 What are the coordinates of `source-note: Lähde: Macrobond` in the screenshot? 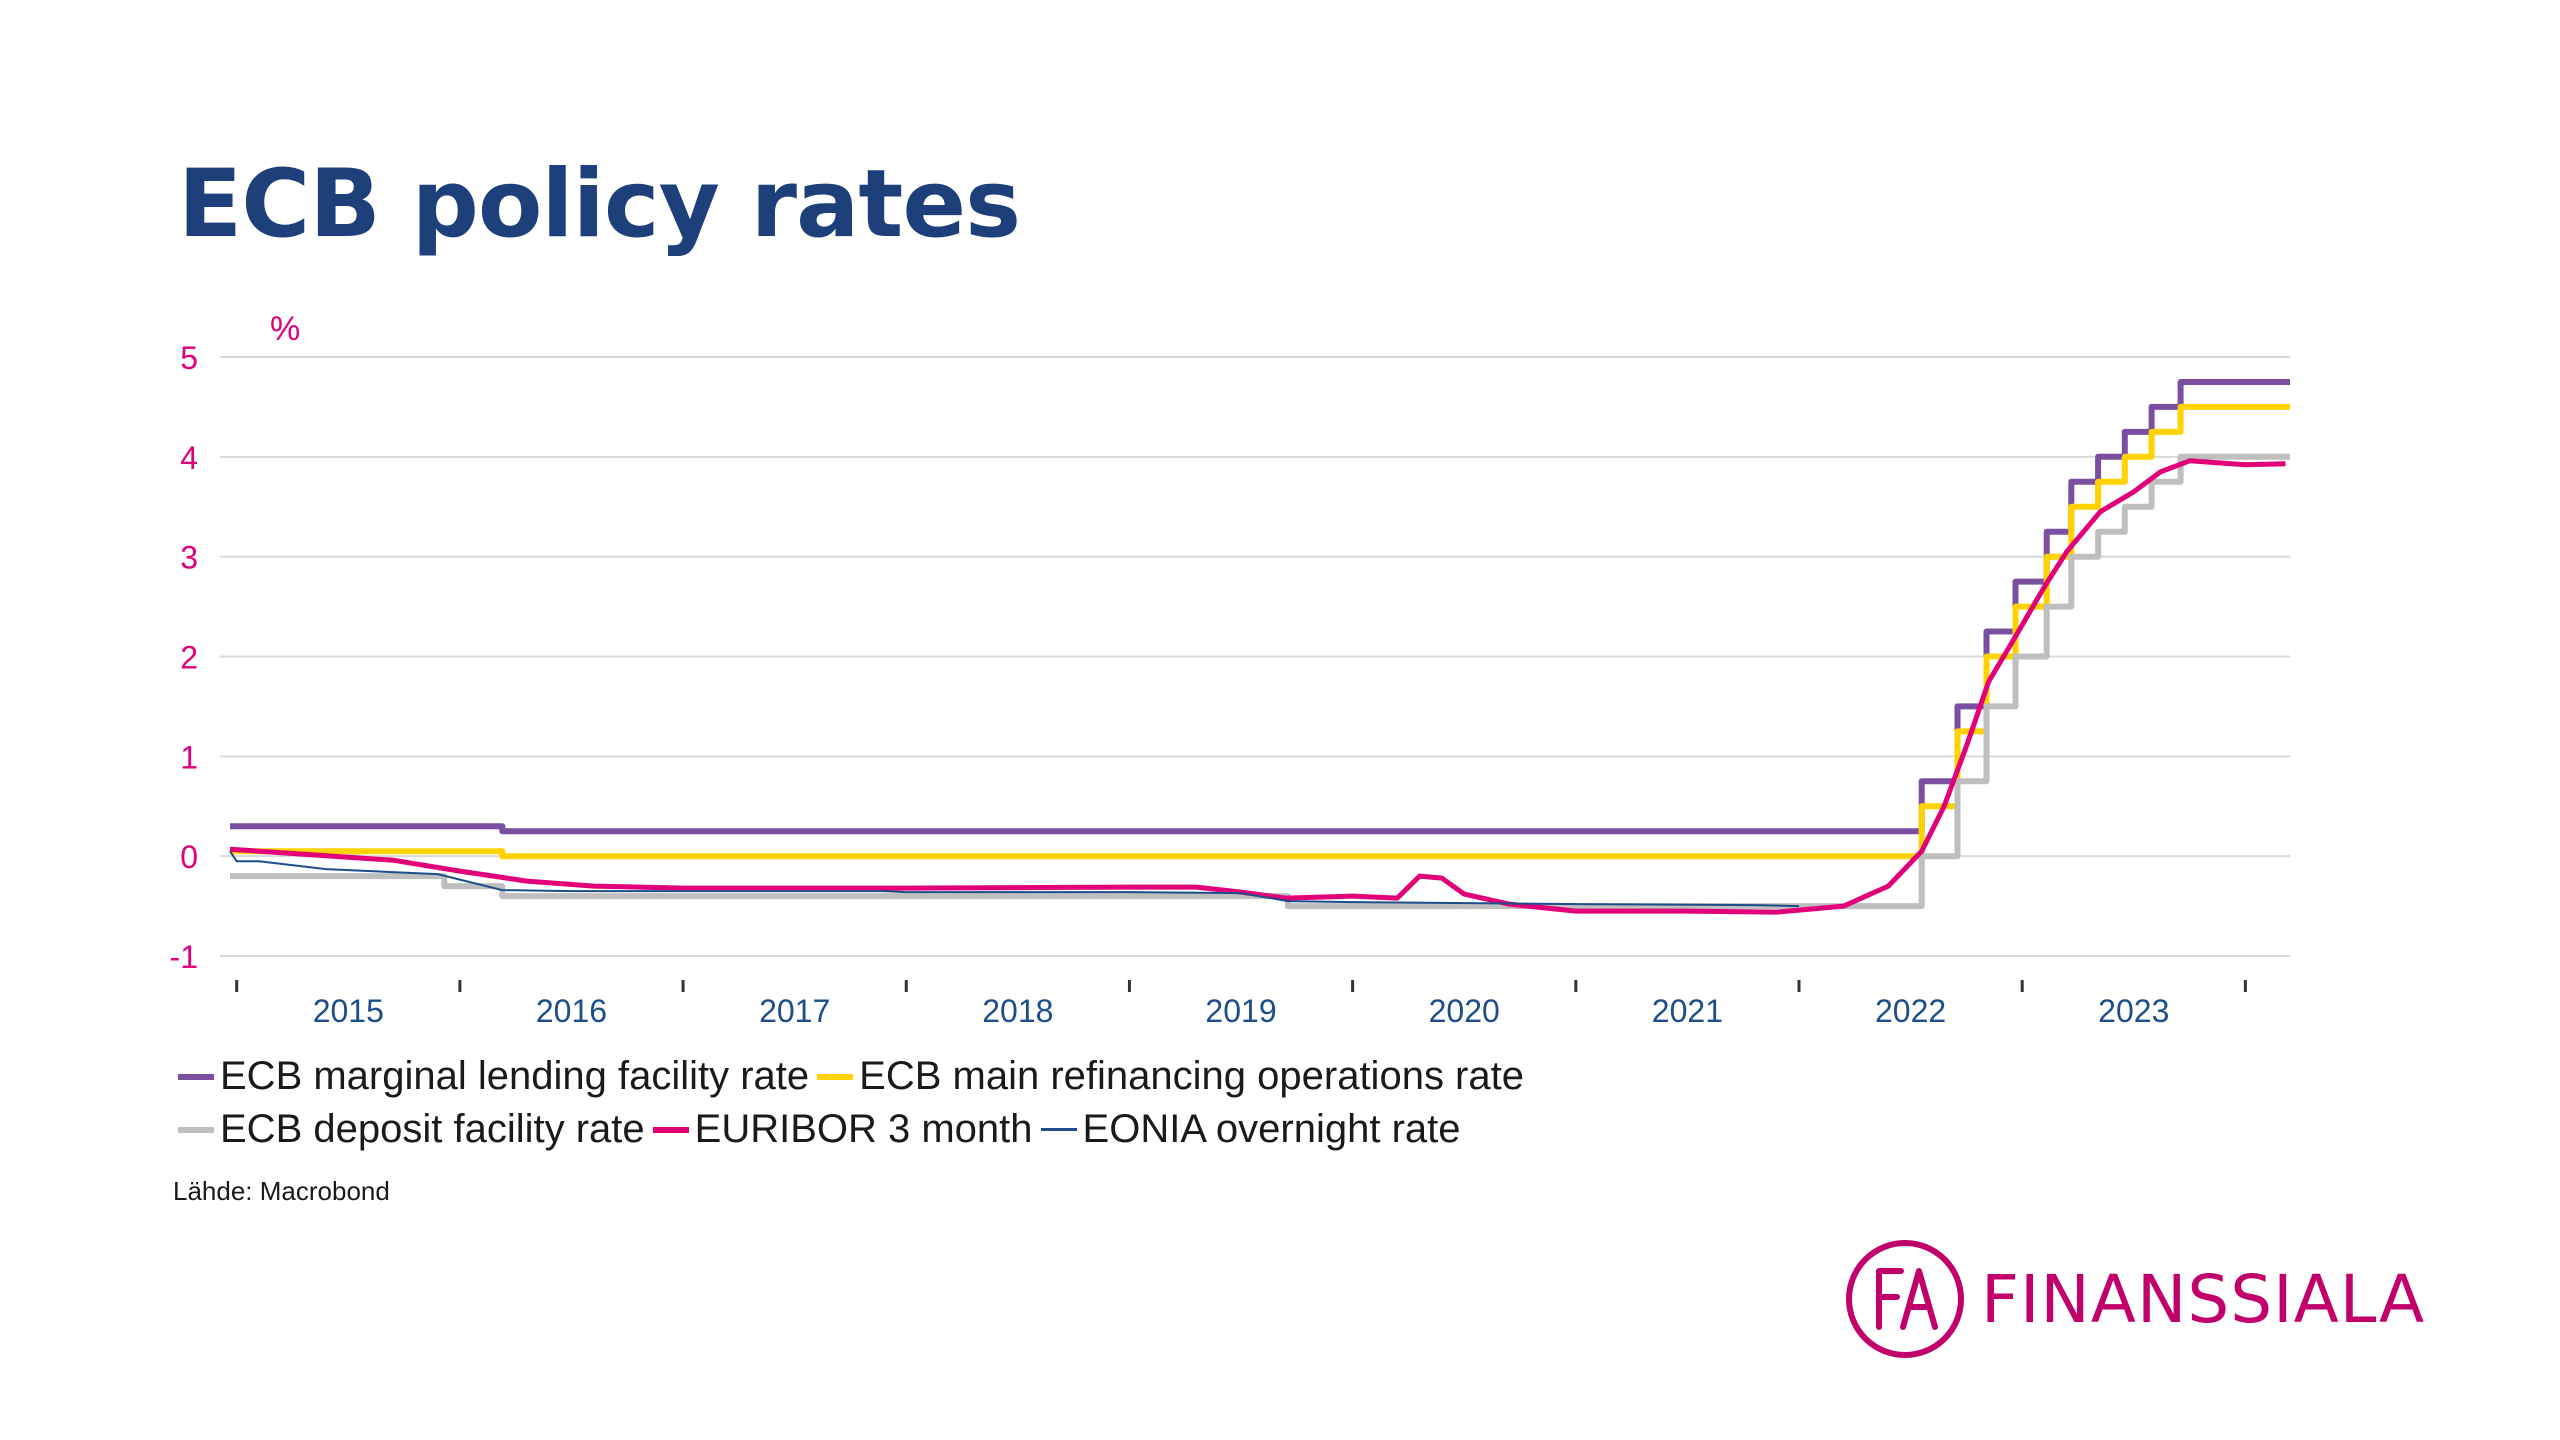 It's located at (281, 1191).